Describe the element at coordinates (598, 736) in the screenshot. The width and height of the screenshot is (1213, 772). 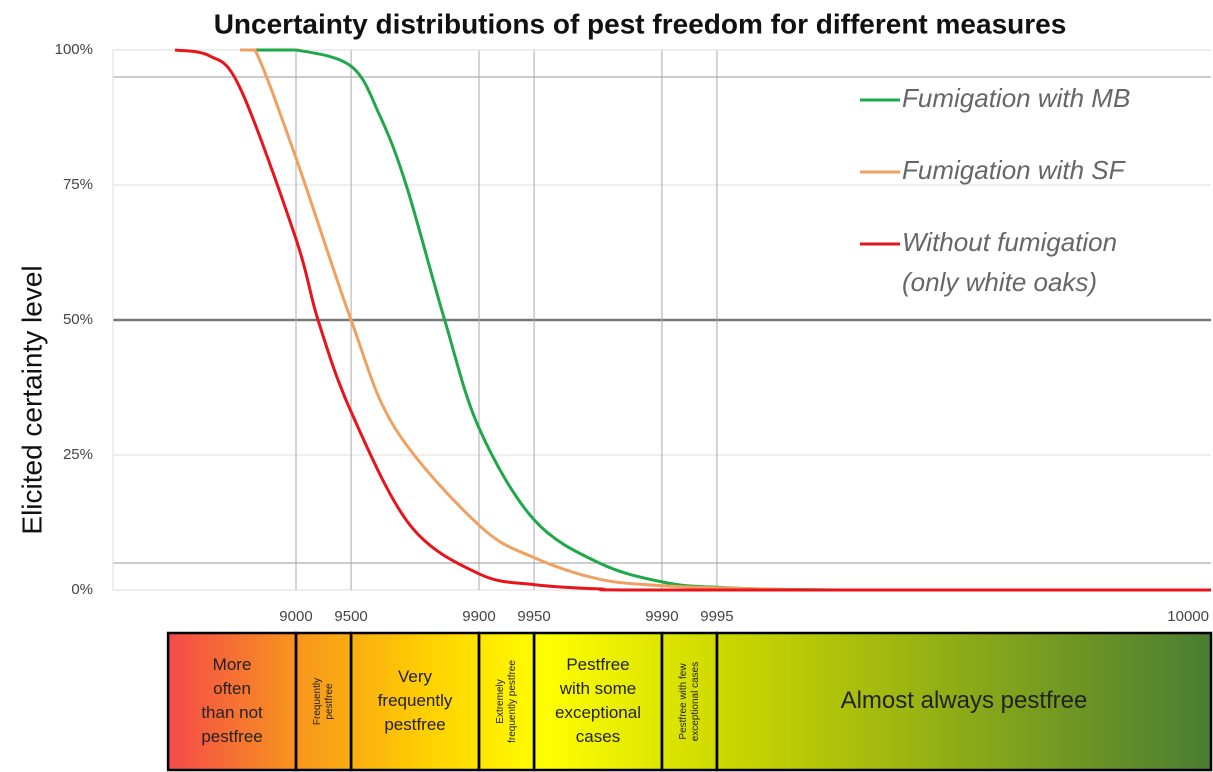
I see `band-label: cases` at that location.